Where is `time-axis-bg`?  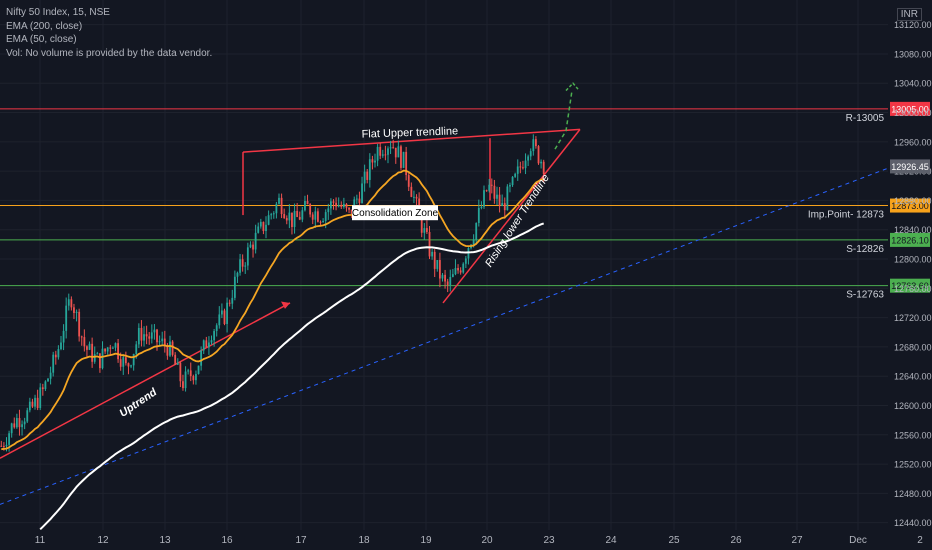 time-axis-bg is located at coordinates (466, 540).